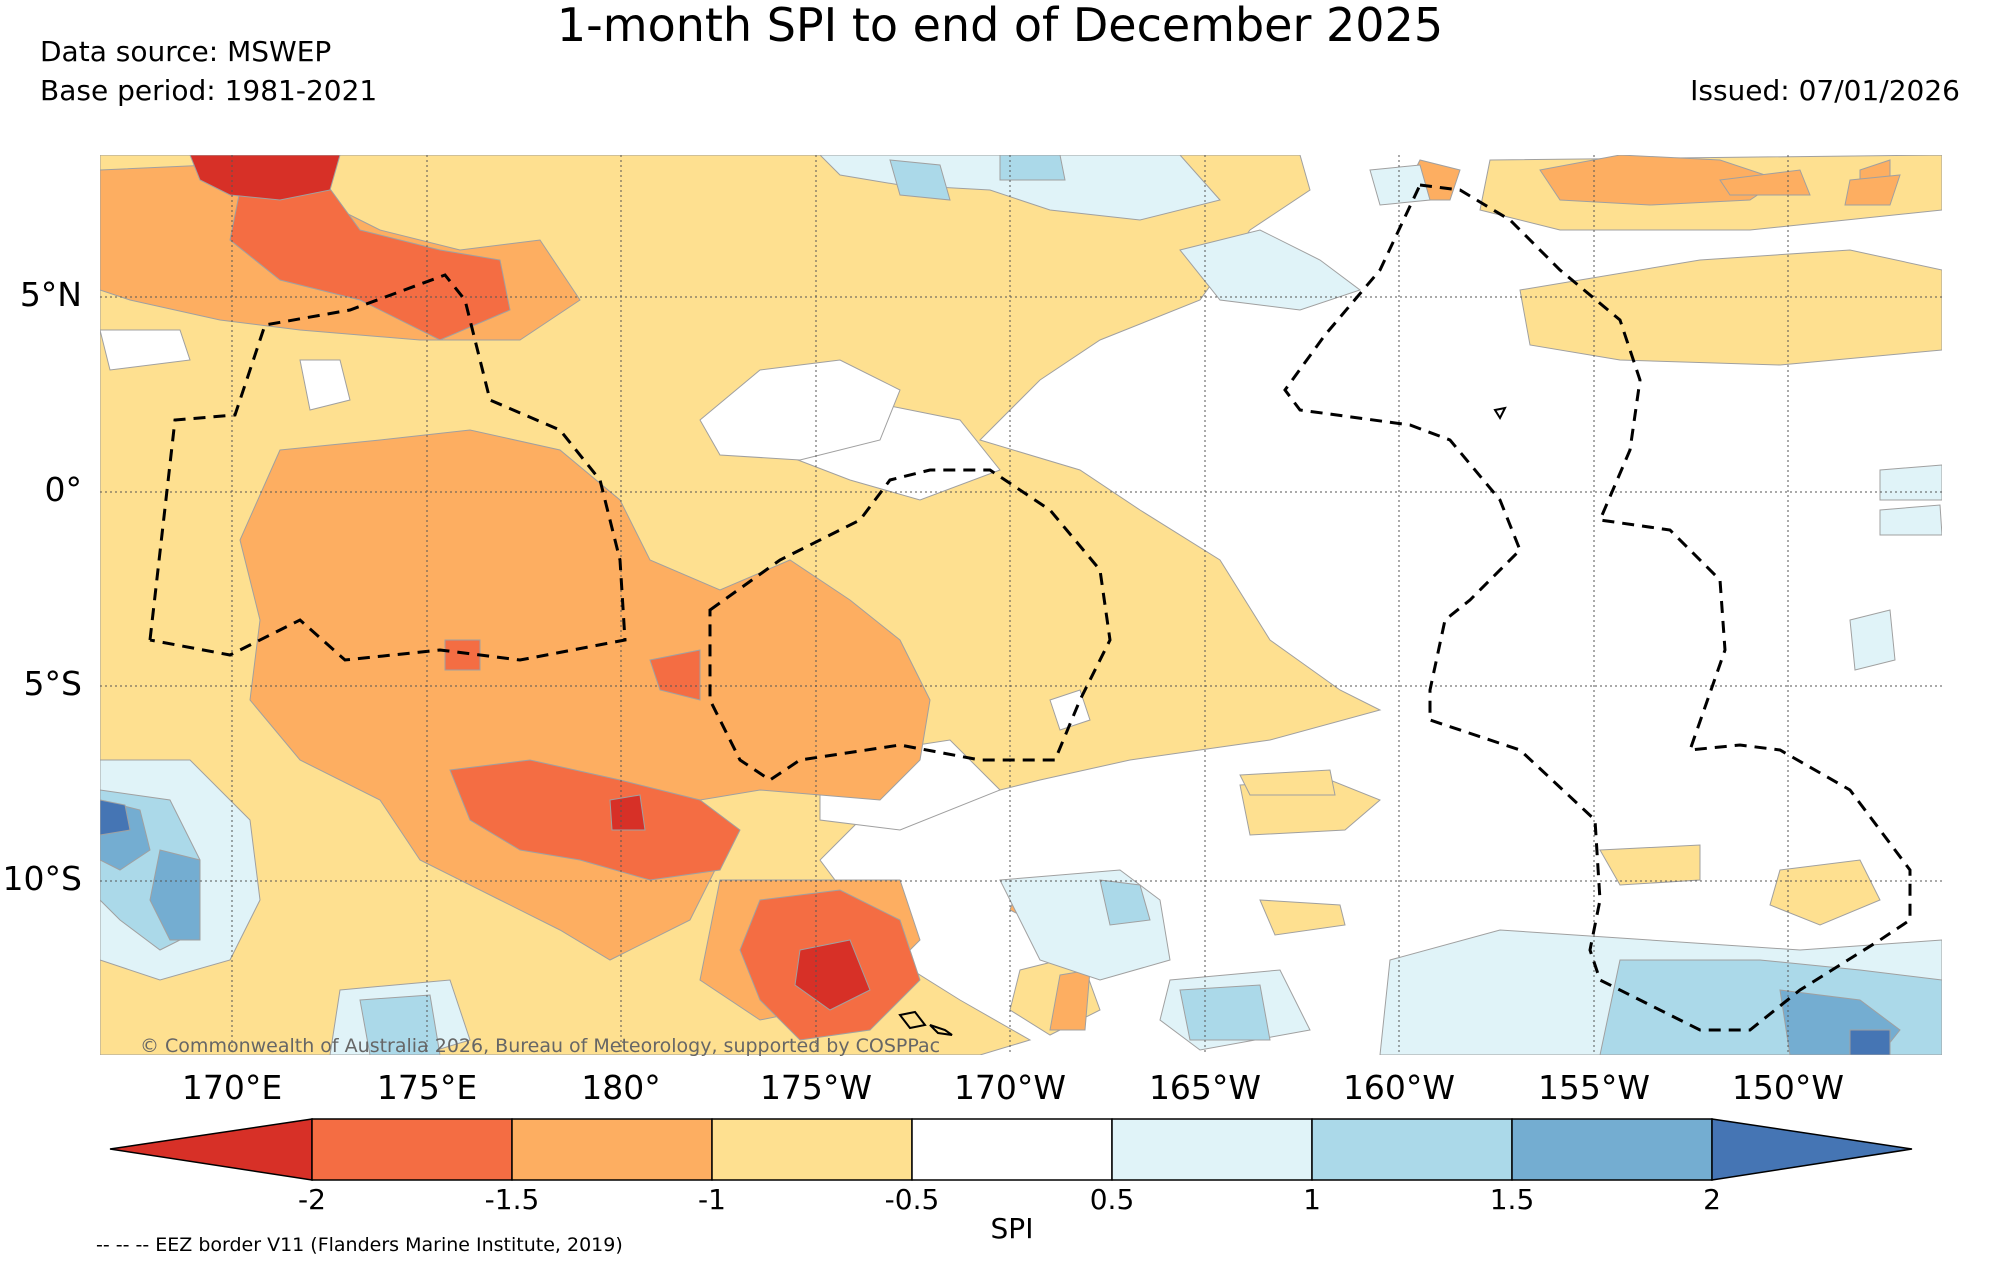  What do you see at coordinates (312, 1199) in the screenshot?
I see `colorbar-tick: -2` at bounding box center [312, 1199].